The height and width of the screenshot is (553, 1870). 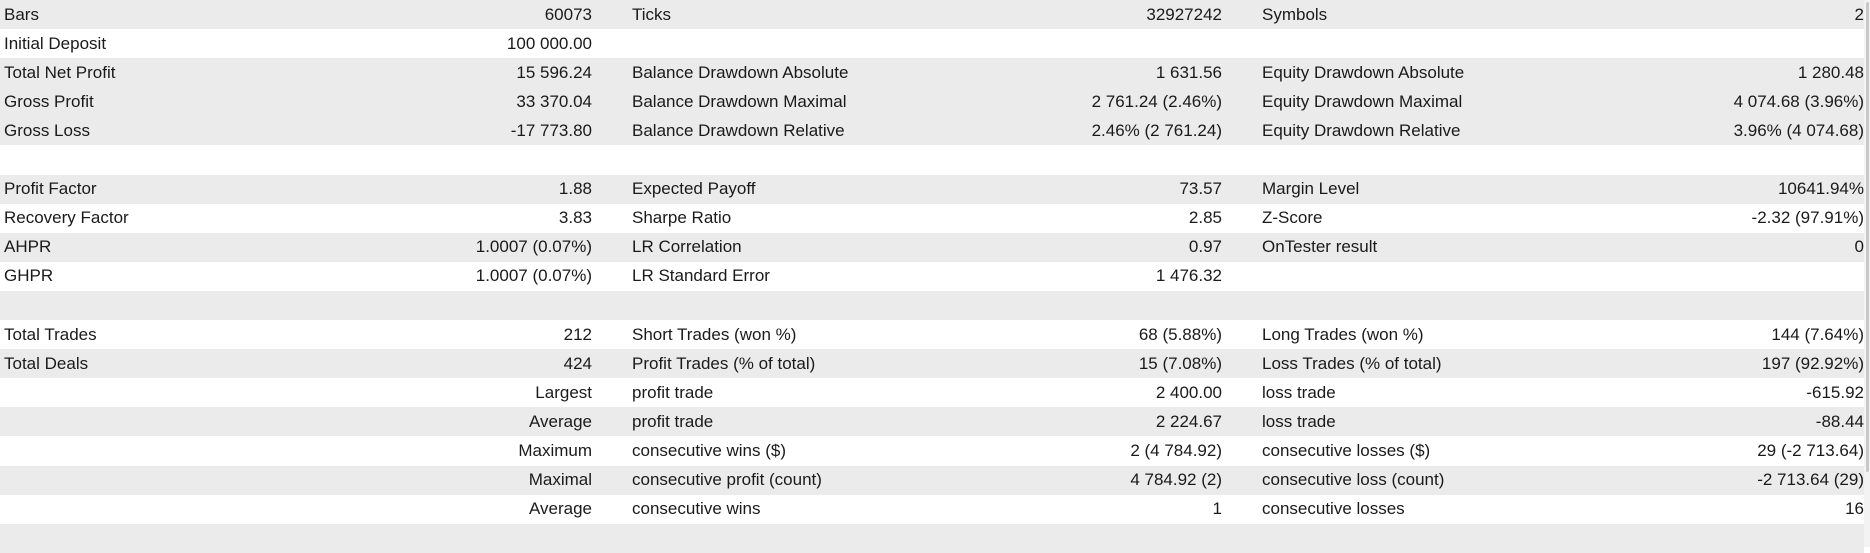 What do you see at coordinates (1295, 14) in the screenshot?
I see `metric-label: Symbols` at bounding box center [1295, 14].